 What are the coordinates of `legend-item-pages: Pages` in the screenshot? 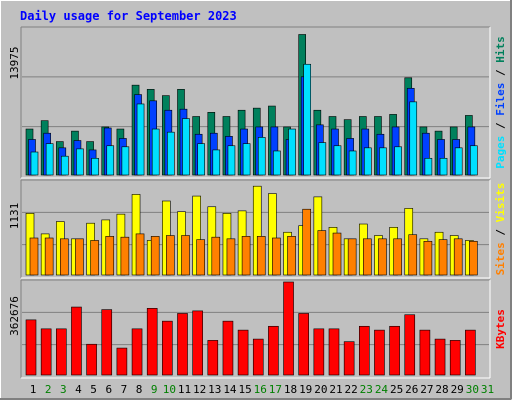 It's located at (500, 152).